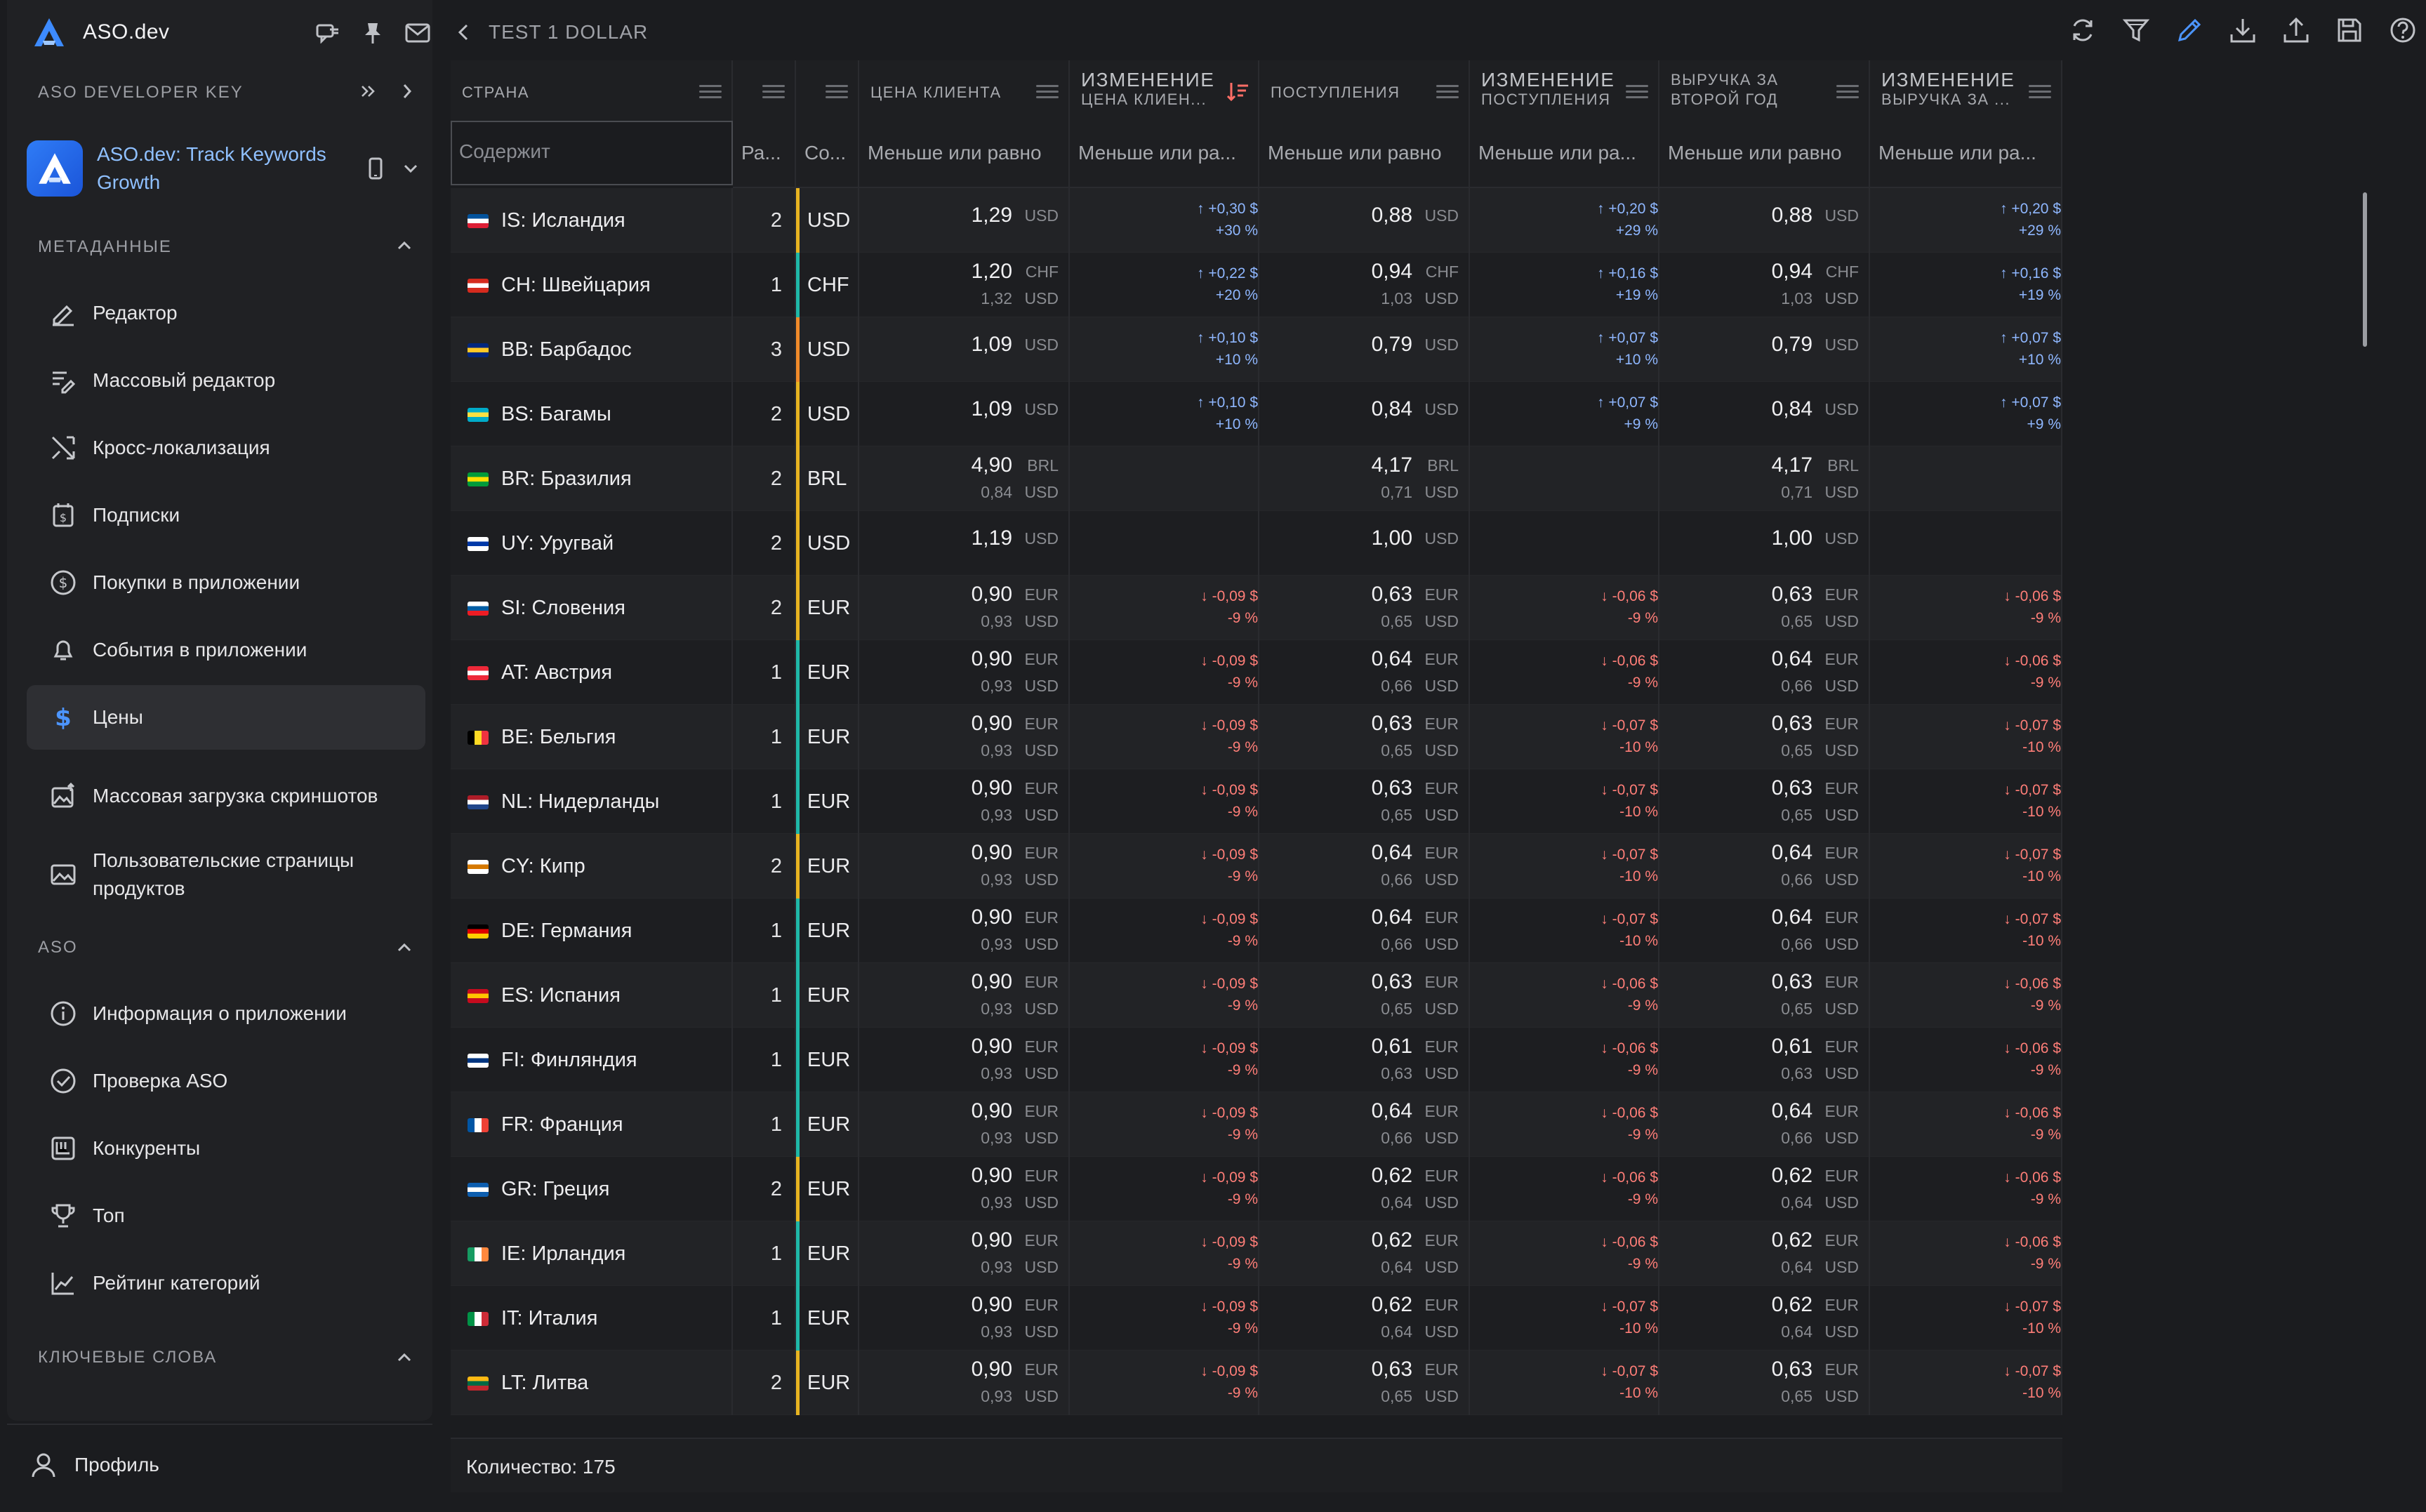 This screenshot has width=2426, height=1512. Describe the element at coordinates (1966, 543) in the screenshot. I see `cell-proceeds-y2-change` at that location.